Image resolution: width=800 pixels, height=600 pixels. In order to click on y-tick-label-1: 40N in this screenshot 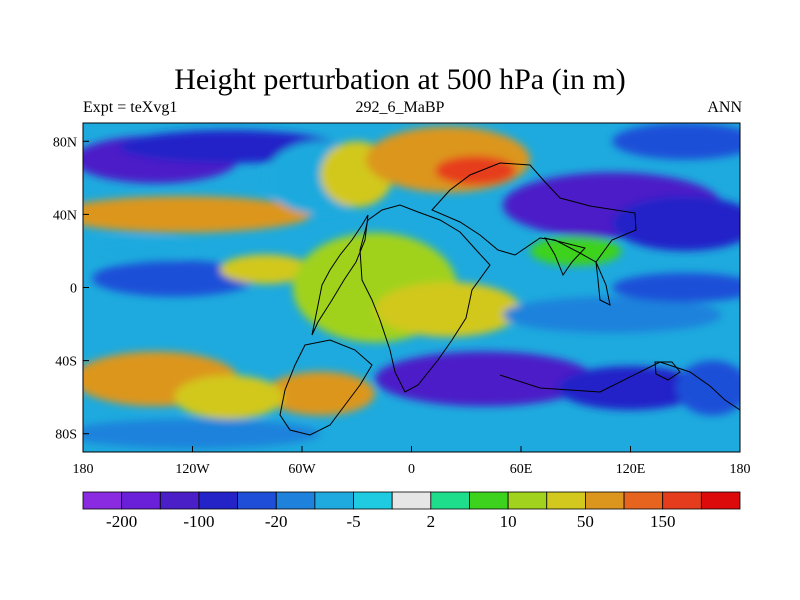, I will do `click(65, 215)`.